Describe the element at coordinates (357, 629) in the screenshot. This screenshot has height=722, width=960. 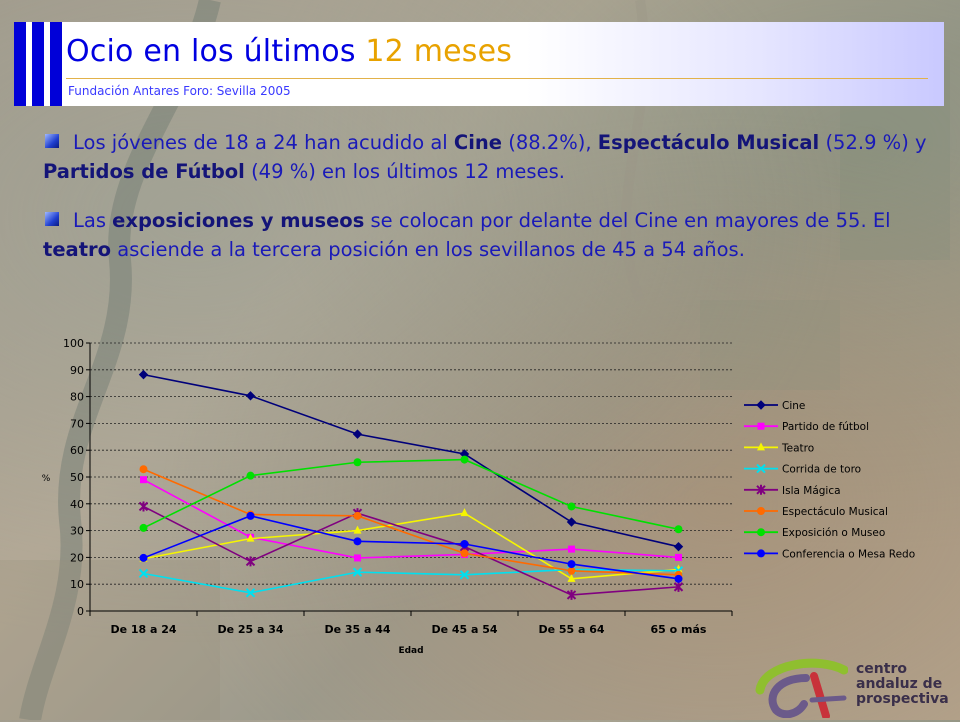
I see `x-tick-label: De 35 a 44` at that location.